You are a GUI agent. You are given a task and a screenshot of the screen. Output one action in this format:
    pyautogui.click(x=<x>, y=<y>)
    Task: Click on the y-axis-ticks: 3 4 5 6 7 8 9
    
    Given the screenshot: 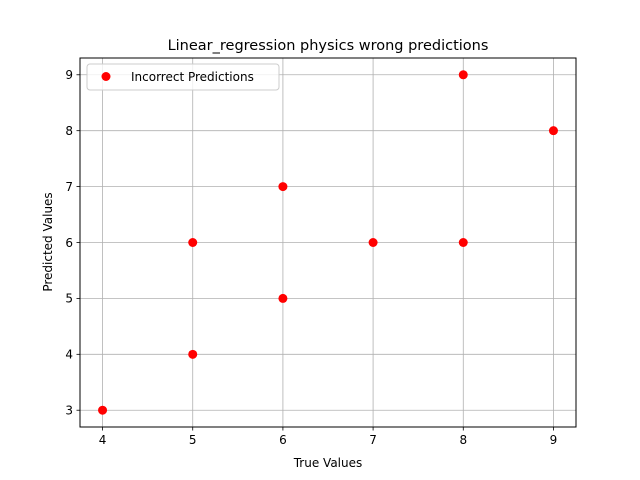 What is the action you would take?
    pyautogui.click(x=72, y=243)
    